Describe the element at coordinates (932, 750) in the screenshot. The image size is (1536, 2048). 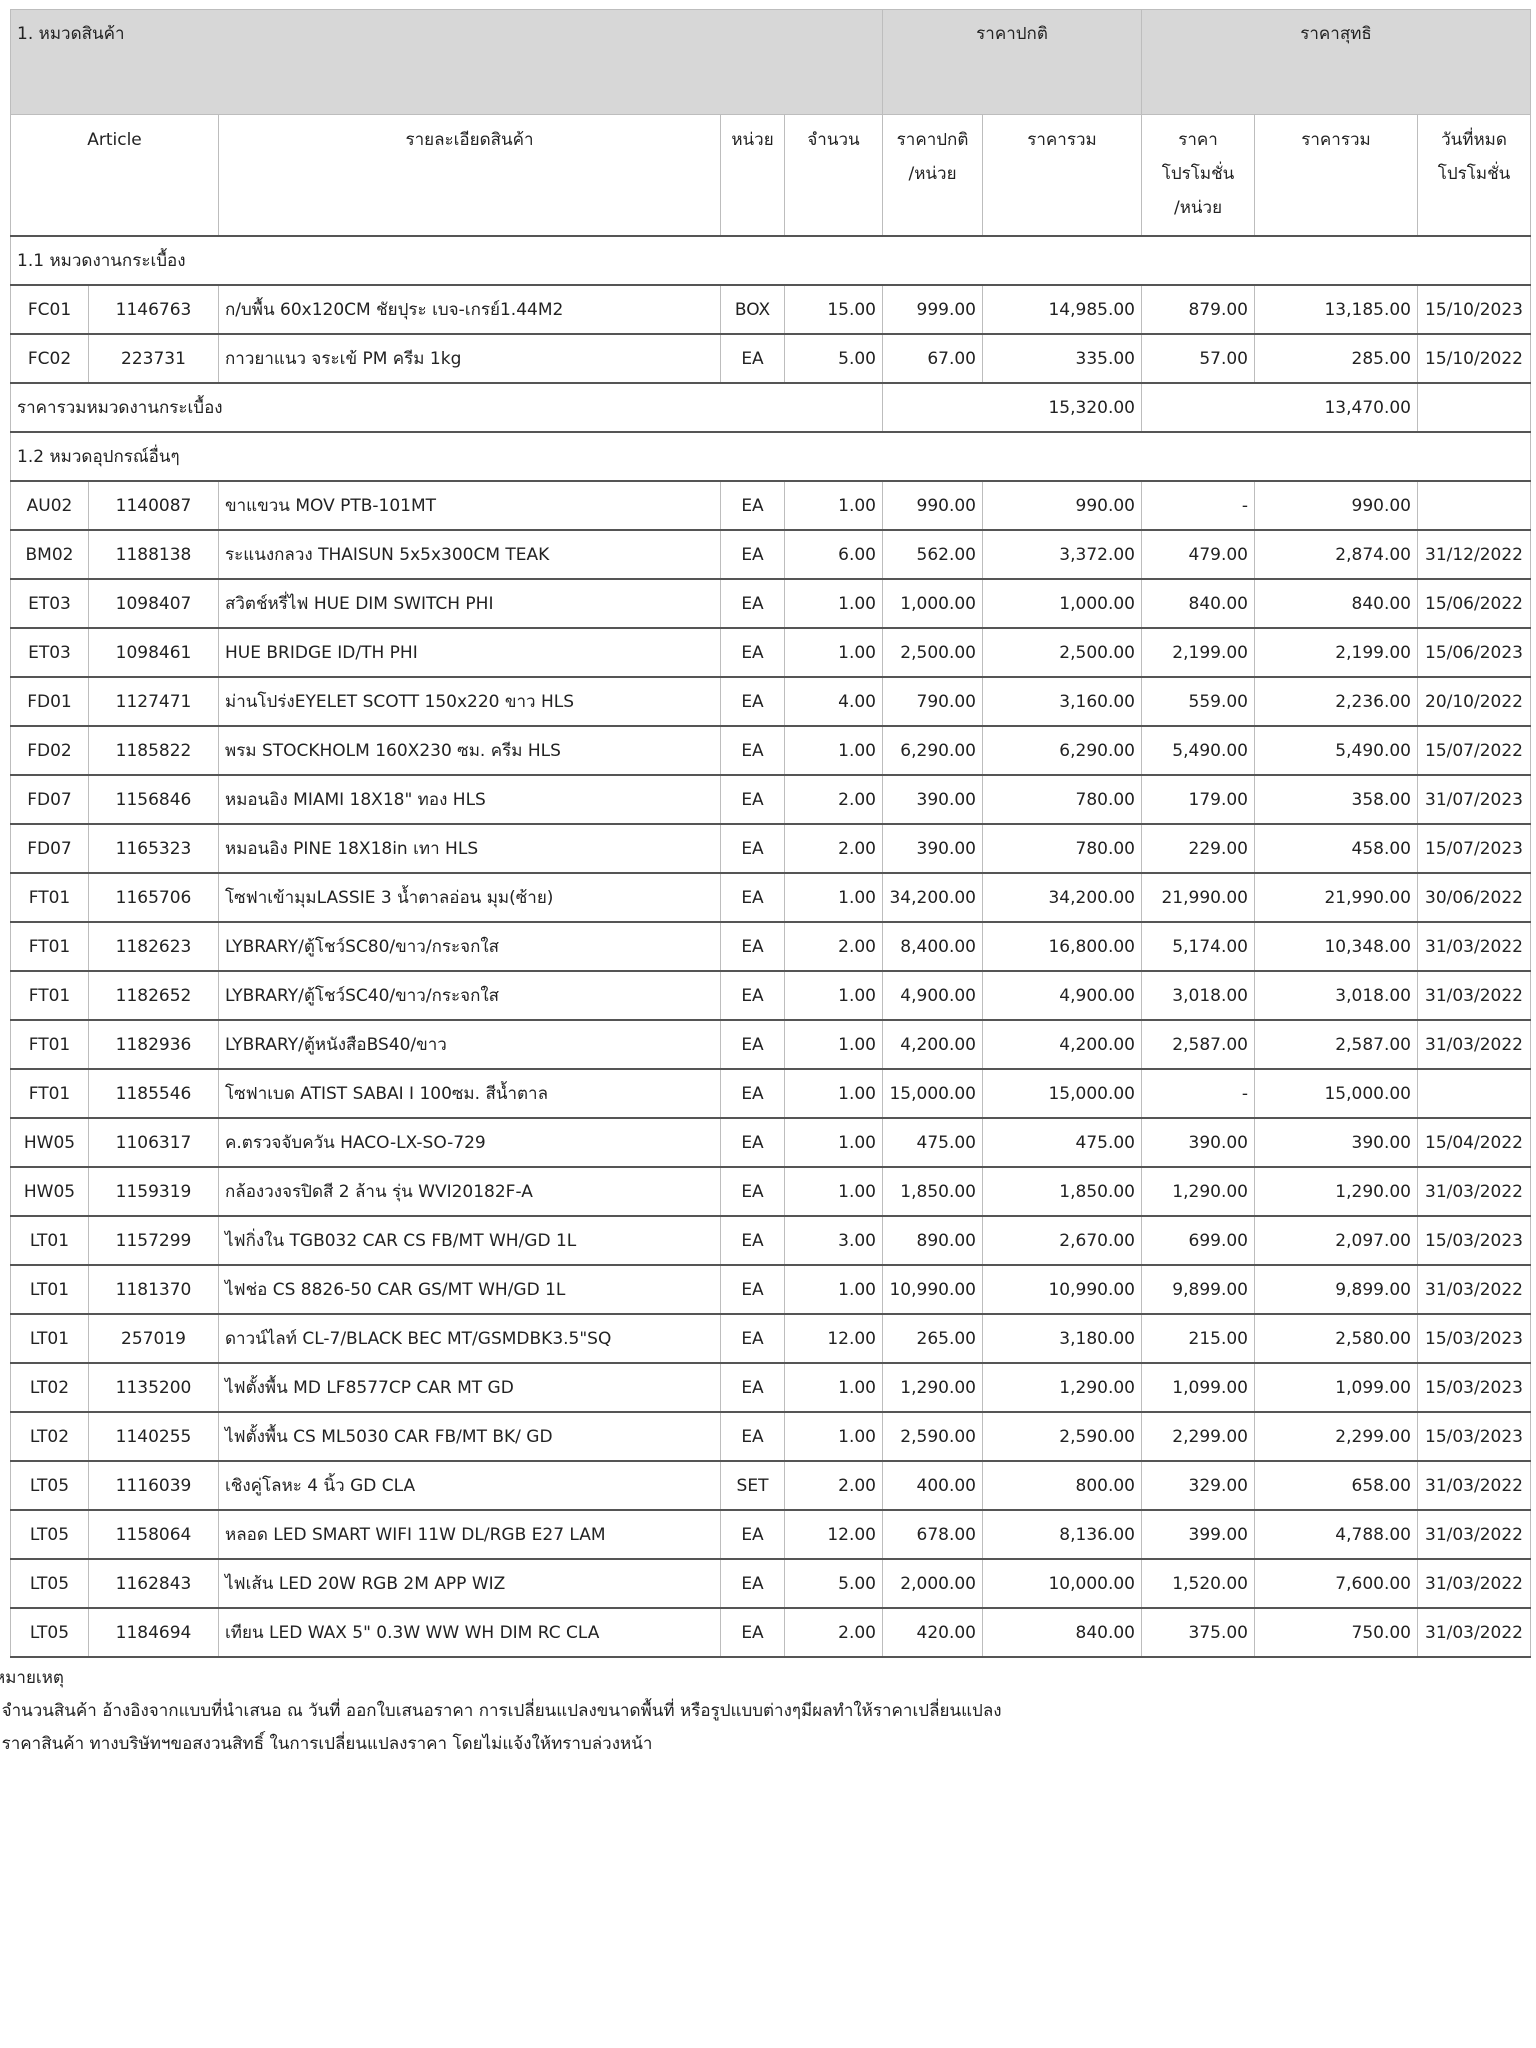
I see `cell: 6,290.00` at that location.